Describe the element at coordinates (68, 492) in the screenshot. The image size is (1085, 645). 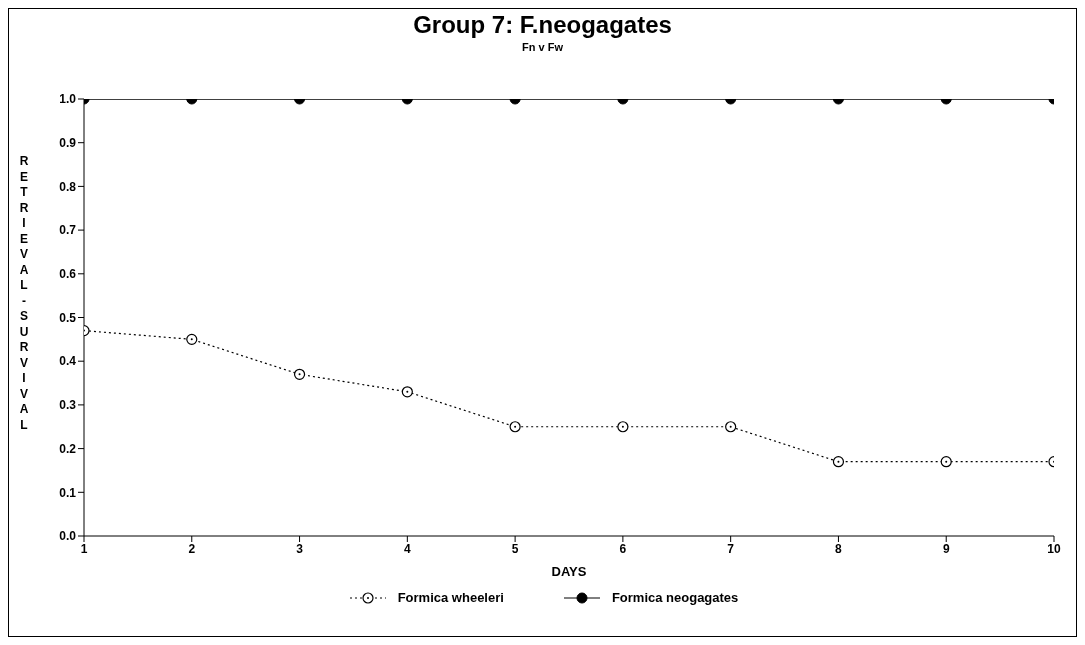
I see `y-tick-label: 0.1` at that location.